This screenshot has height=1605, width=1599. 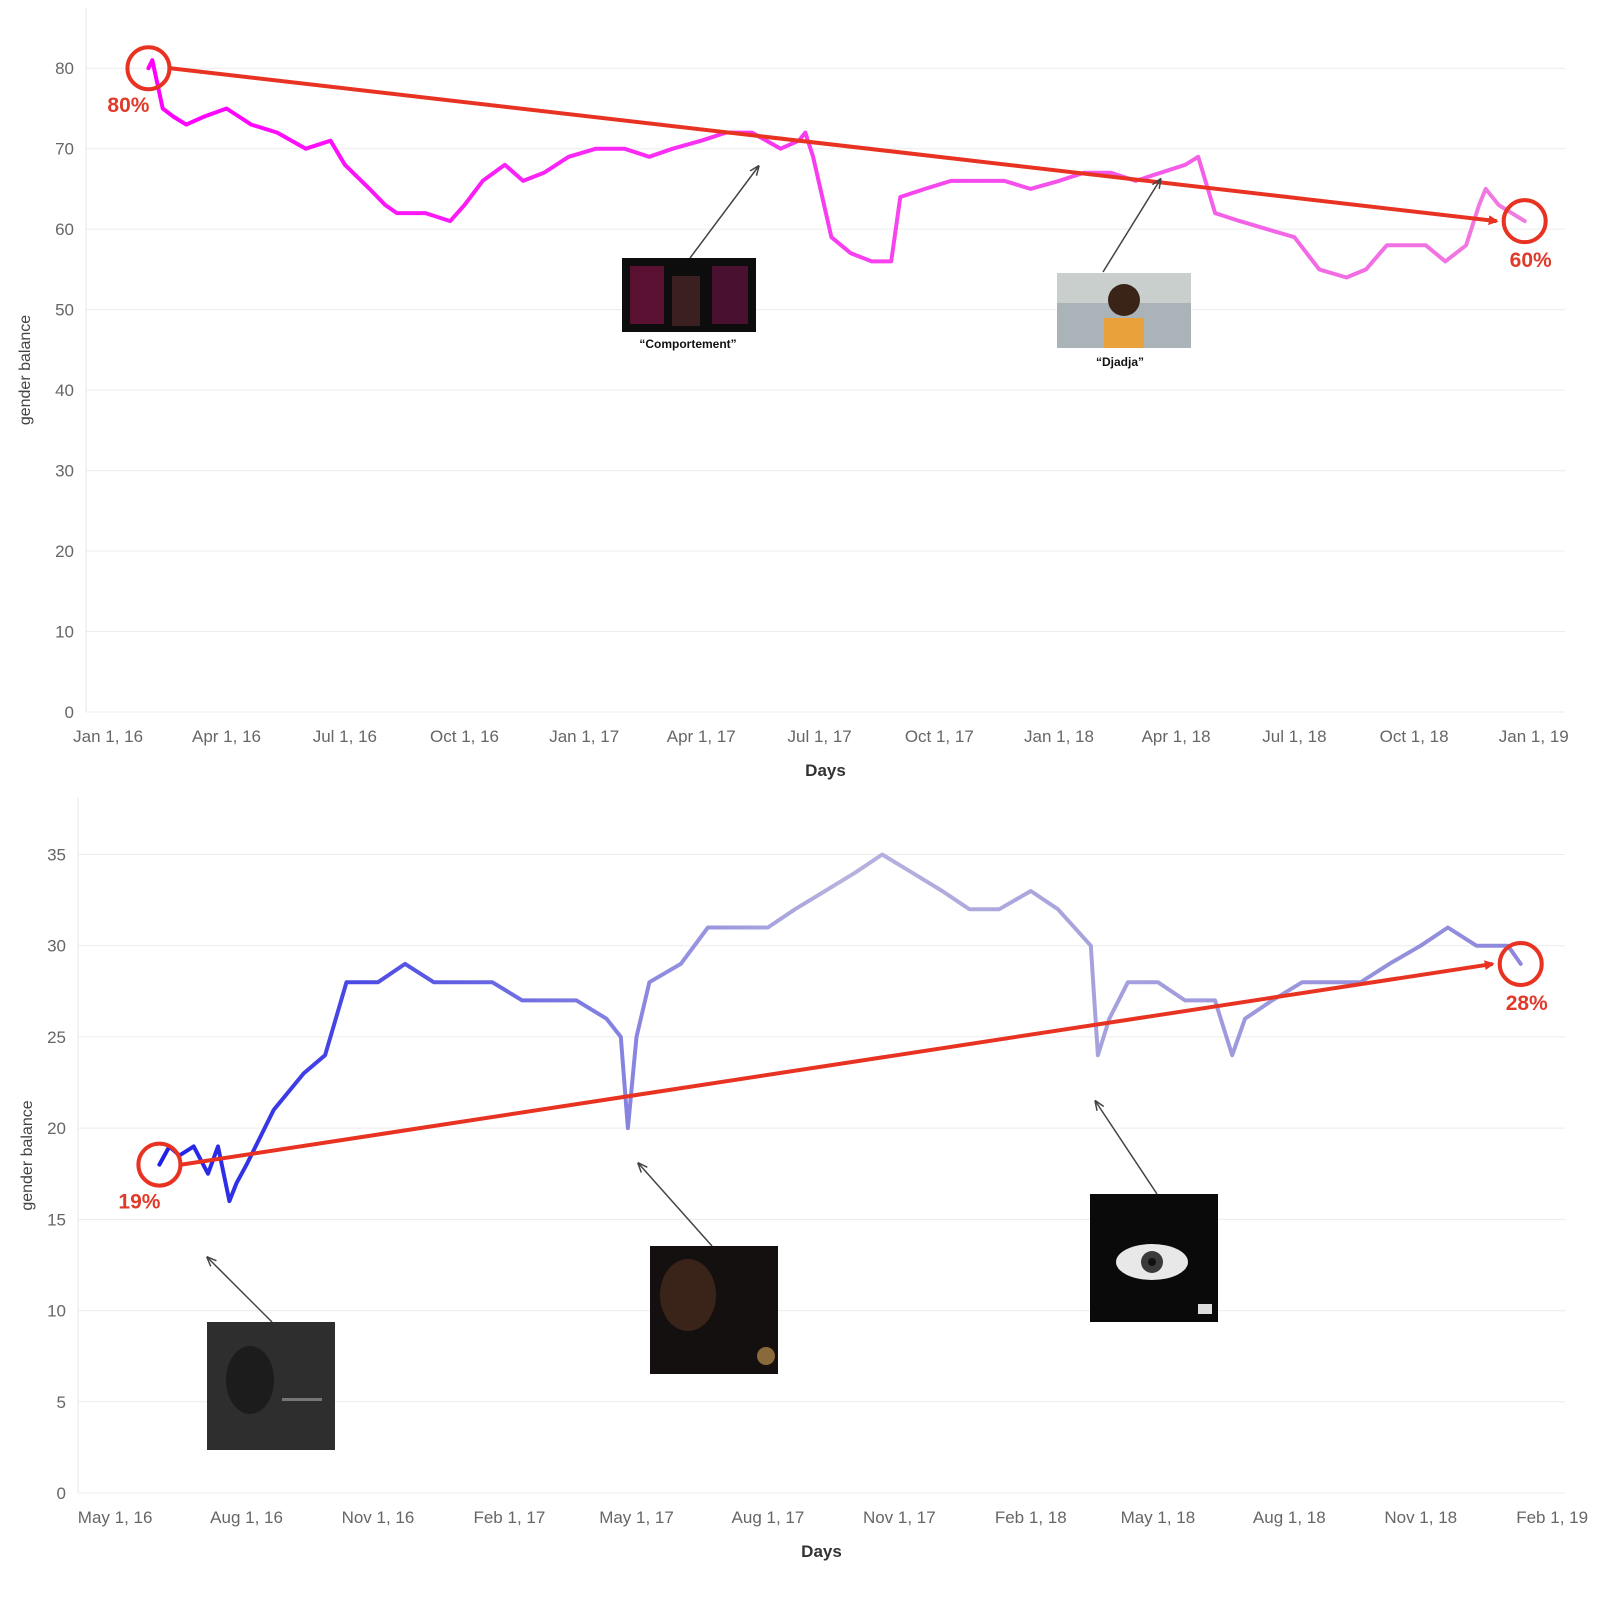 What do you see at coordinates (1552, 1517) in the screenshot?
I see `x-tick-label: Feb 1, 19` at bounding box center [1552, 1517].